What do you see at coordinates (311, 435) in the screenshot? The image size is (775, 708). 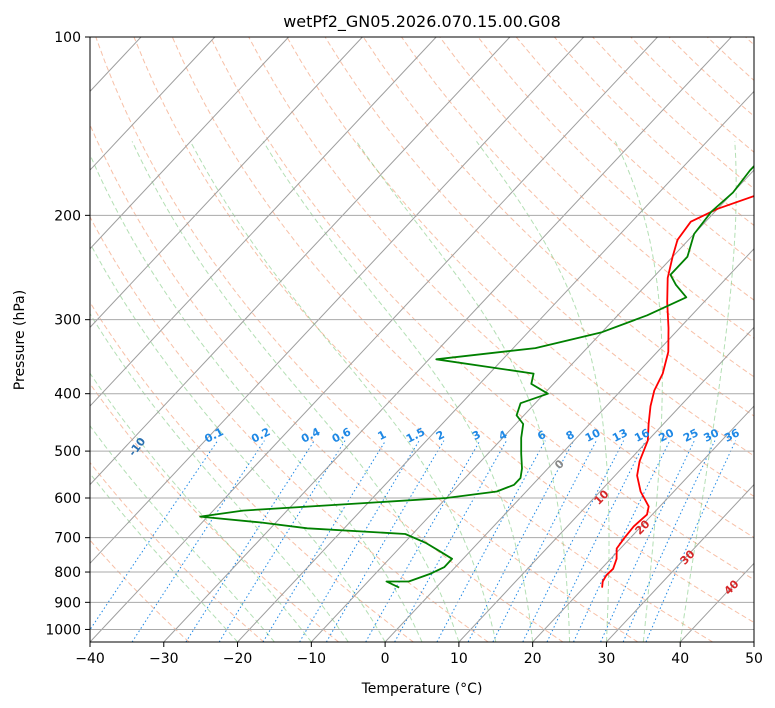 I see `mixing-ratio-label: 0.4` at bounding box center [311, 435].